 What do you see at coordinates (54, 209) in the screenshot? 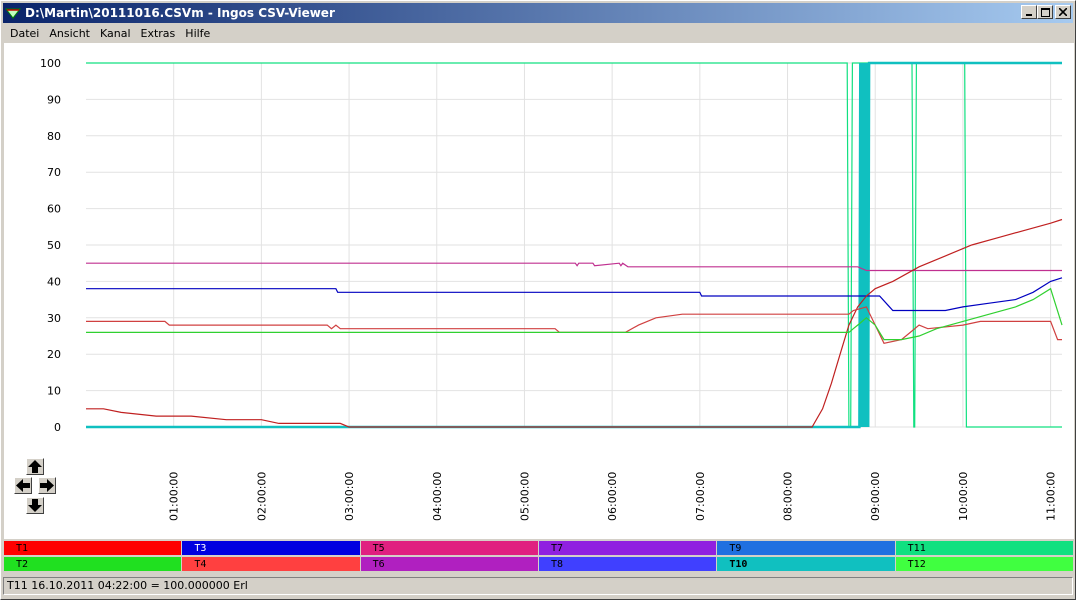
I see `y-tick-label: 60` at bounding box center [54, 209].